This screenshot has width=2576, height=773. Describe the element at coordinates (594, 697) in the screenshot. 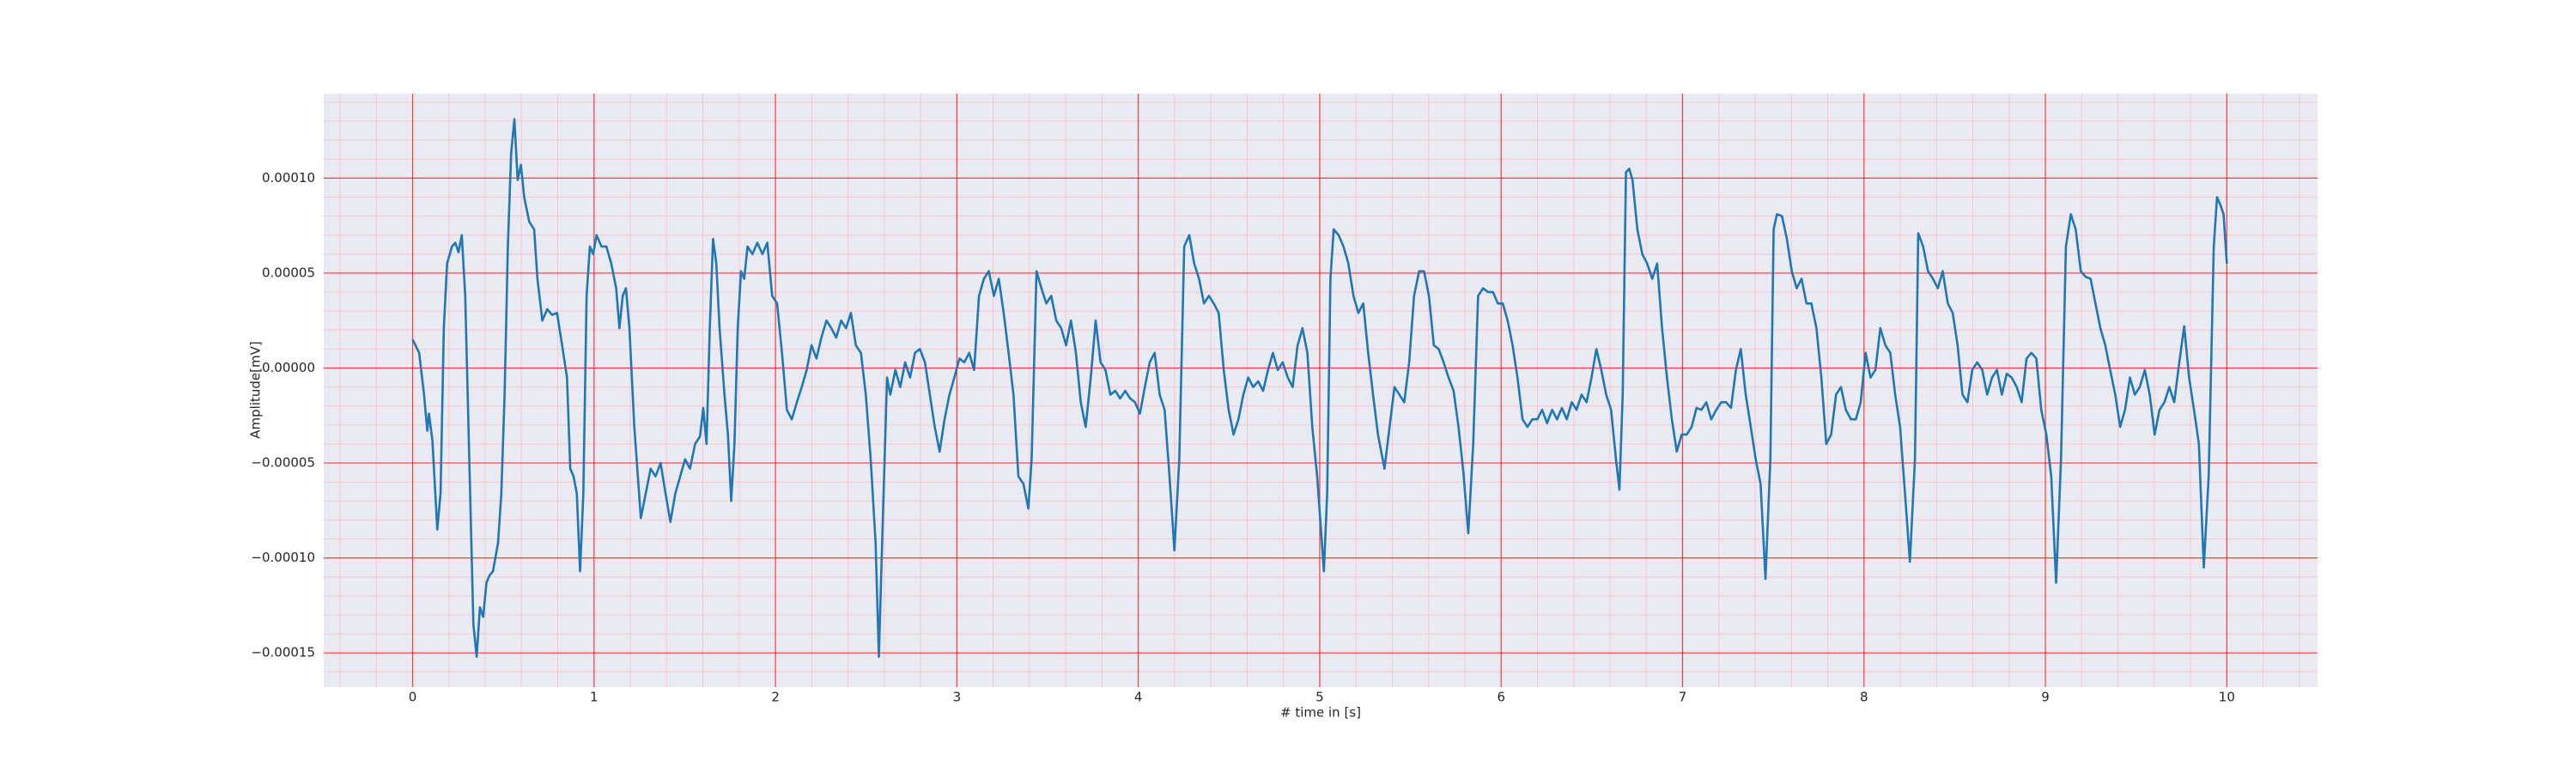

I see `x-tick-label: 1` at that location.